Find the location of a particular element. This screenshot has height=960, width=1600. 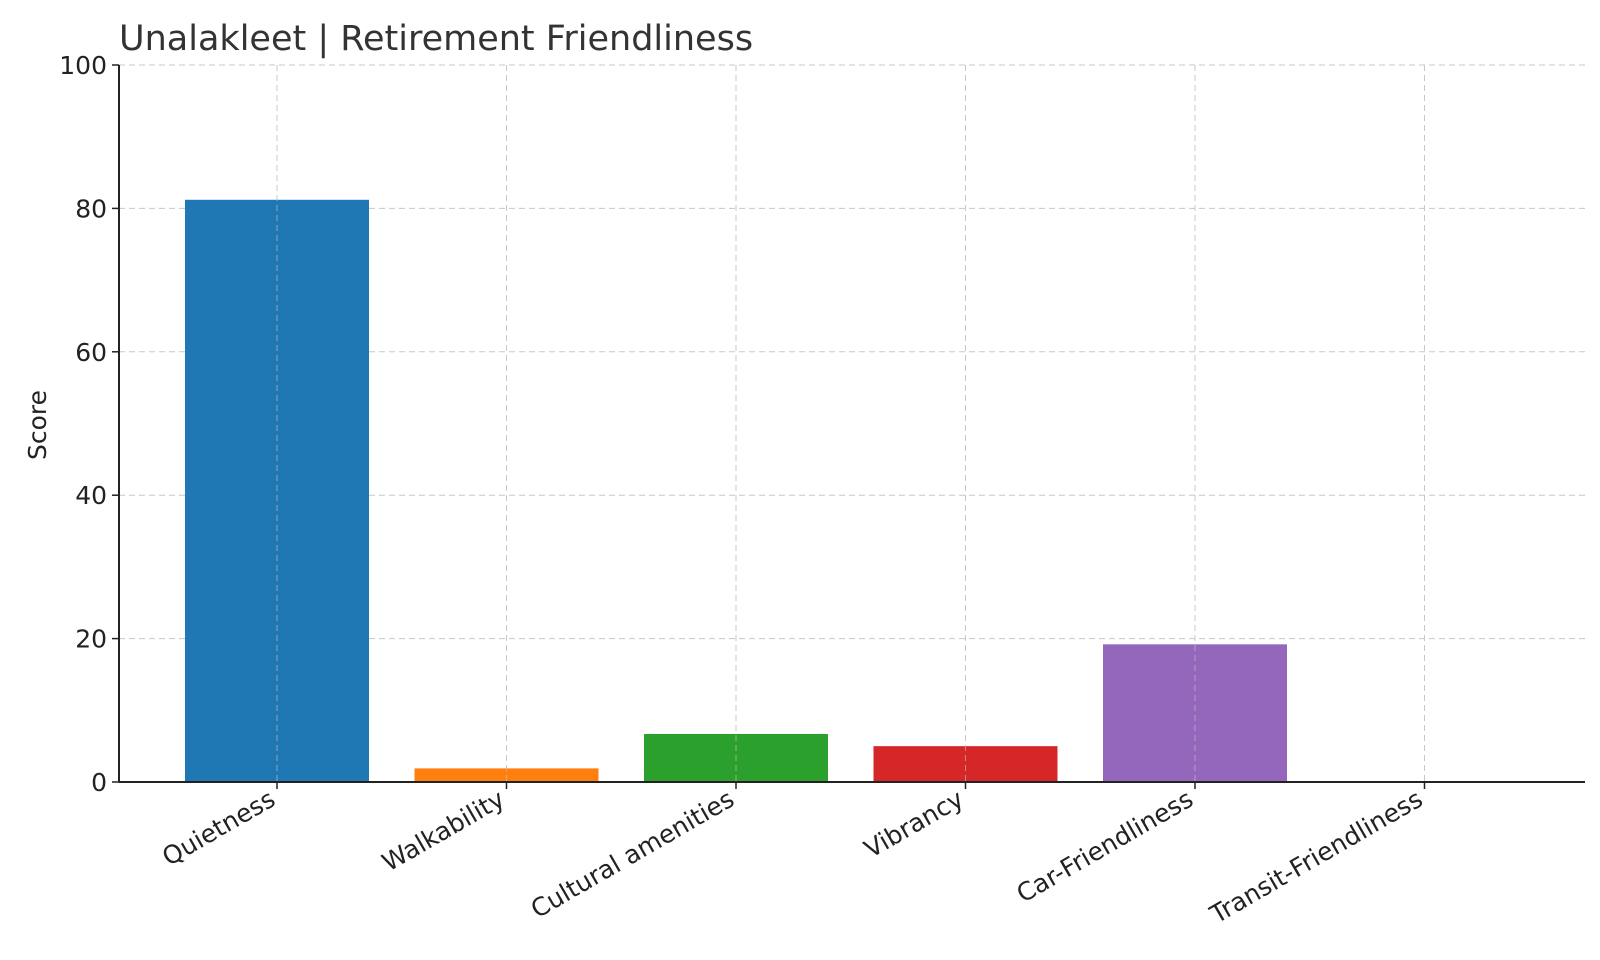

y-tick-label: 80 is located at coordinates (91, 208).